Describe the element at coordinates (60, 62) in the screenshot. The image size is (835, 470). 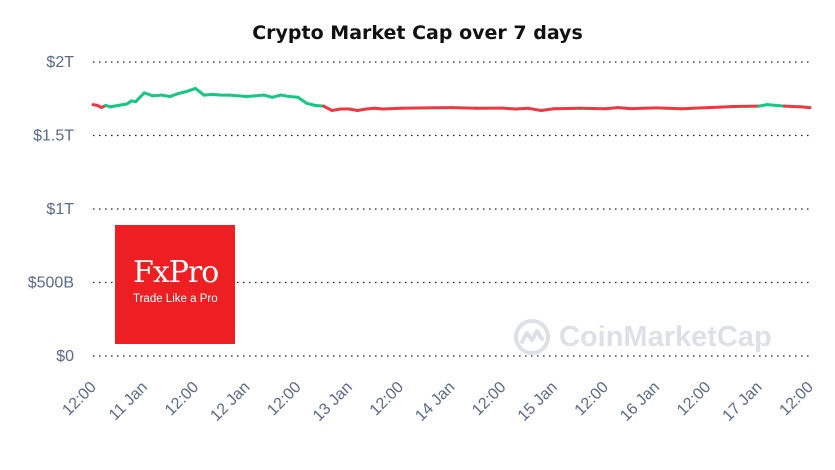
I see `y-tick-label: $2T` at that location.